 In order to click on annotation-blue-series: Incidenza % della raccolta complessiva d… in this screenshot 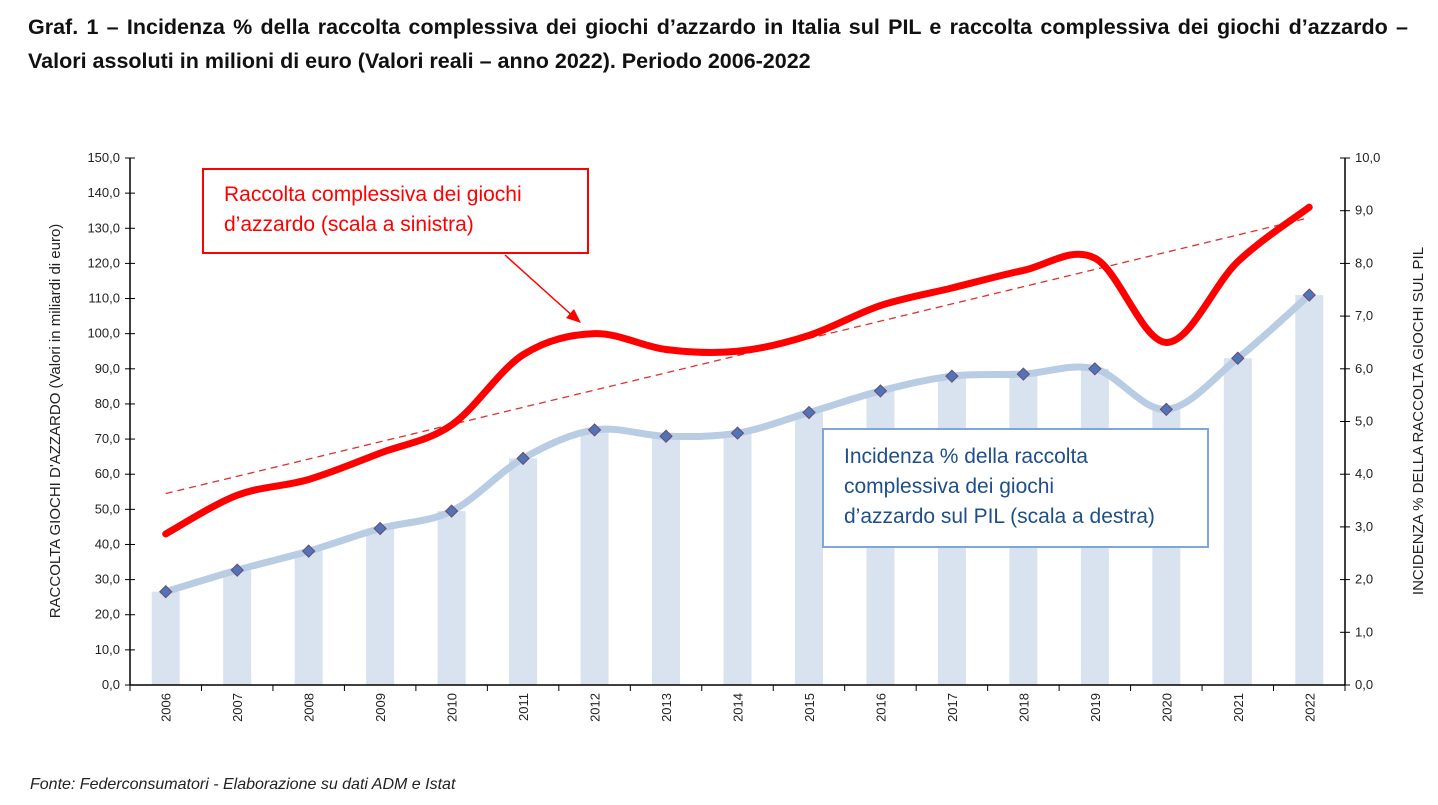, I will do `click(1015, 488)`.